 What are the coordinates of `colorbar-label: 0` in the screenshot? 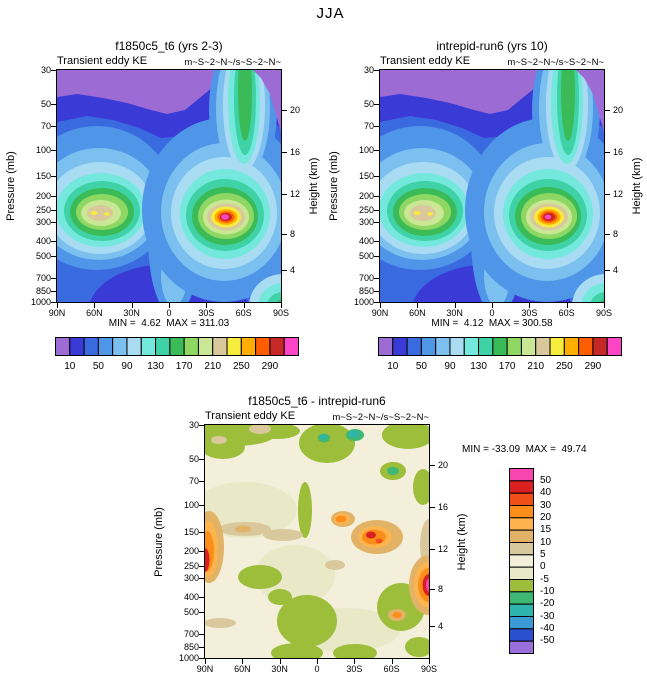 It's located at (543, 567).